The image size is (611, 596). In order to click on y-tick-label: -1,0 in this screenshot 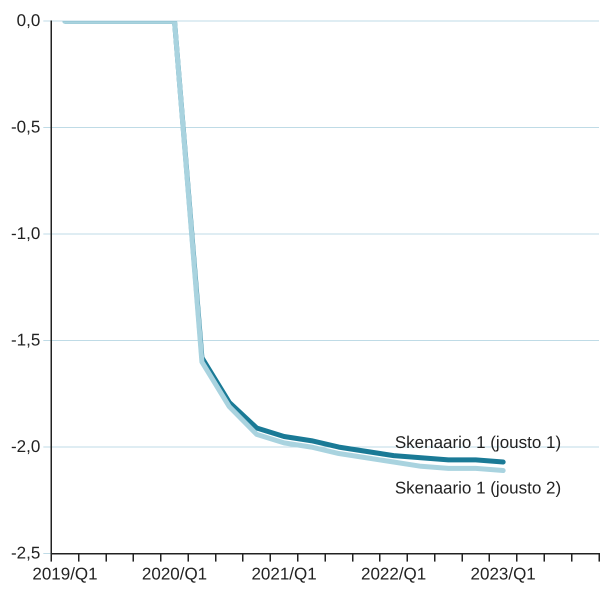, I will do `click(25, 233)`.